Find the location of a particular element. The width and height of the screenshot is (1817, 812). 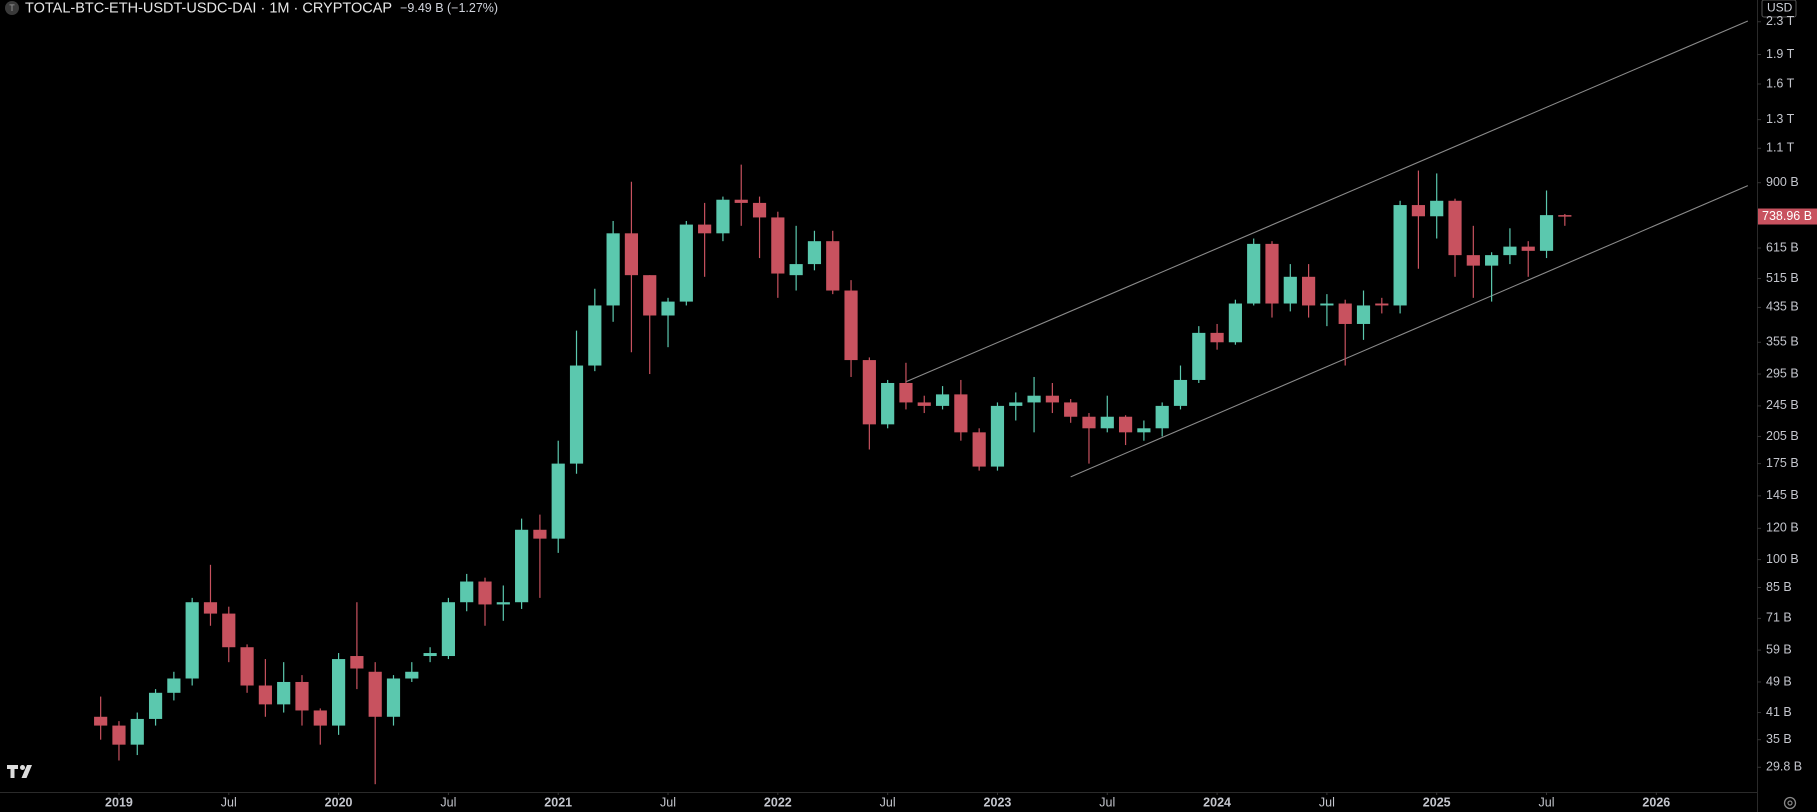

y-tick-label: 615 B is located at coordinates (1782, 247).